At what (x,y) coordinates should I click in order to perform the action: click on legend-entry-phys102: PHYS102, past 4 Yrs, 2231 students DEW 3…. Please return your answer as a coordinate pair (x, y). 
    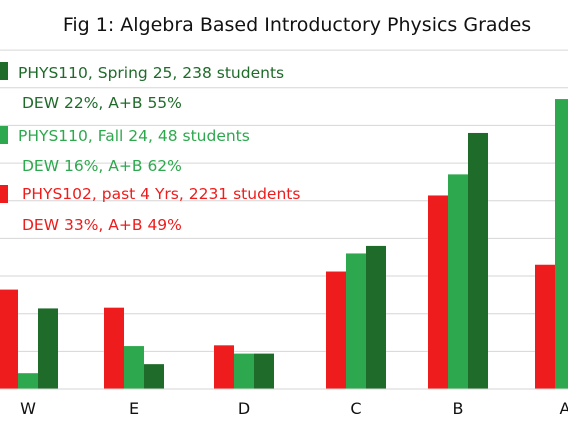
    Looking at the image, I should click on (150, 209).